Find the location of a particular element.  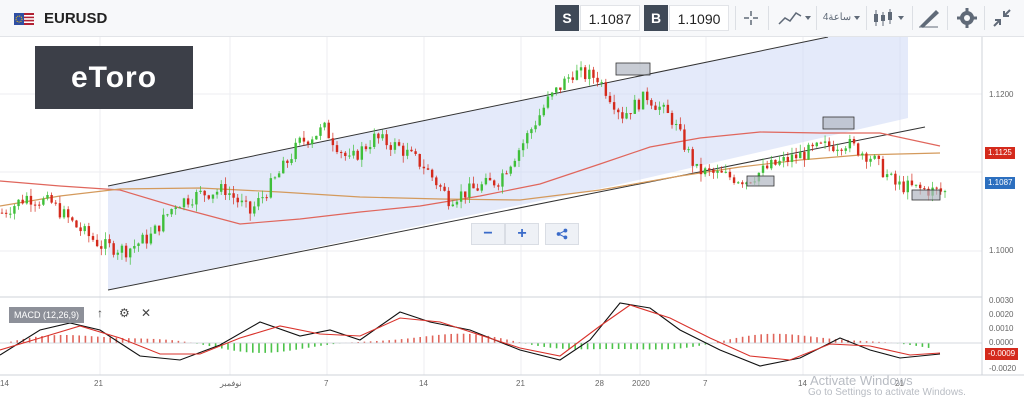

move-up-icon: ↑ is located at coordinates (100, 313).